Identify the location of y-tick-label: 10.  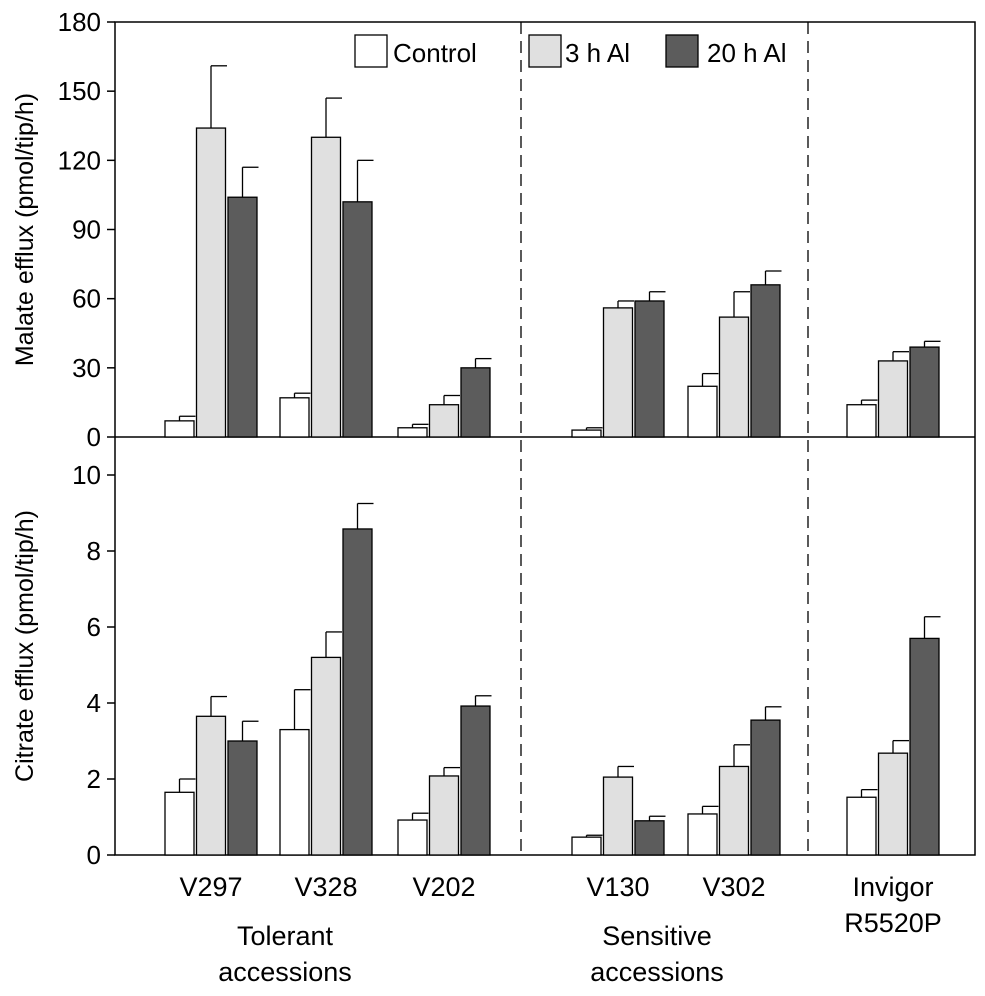
(86, 475).